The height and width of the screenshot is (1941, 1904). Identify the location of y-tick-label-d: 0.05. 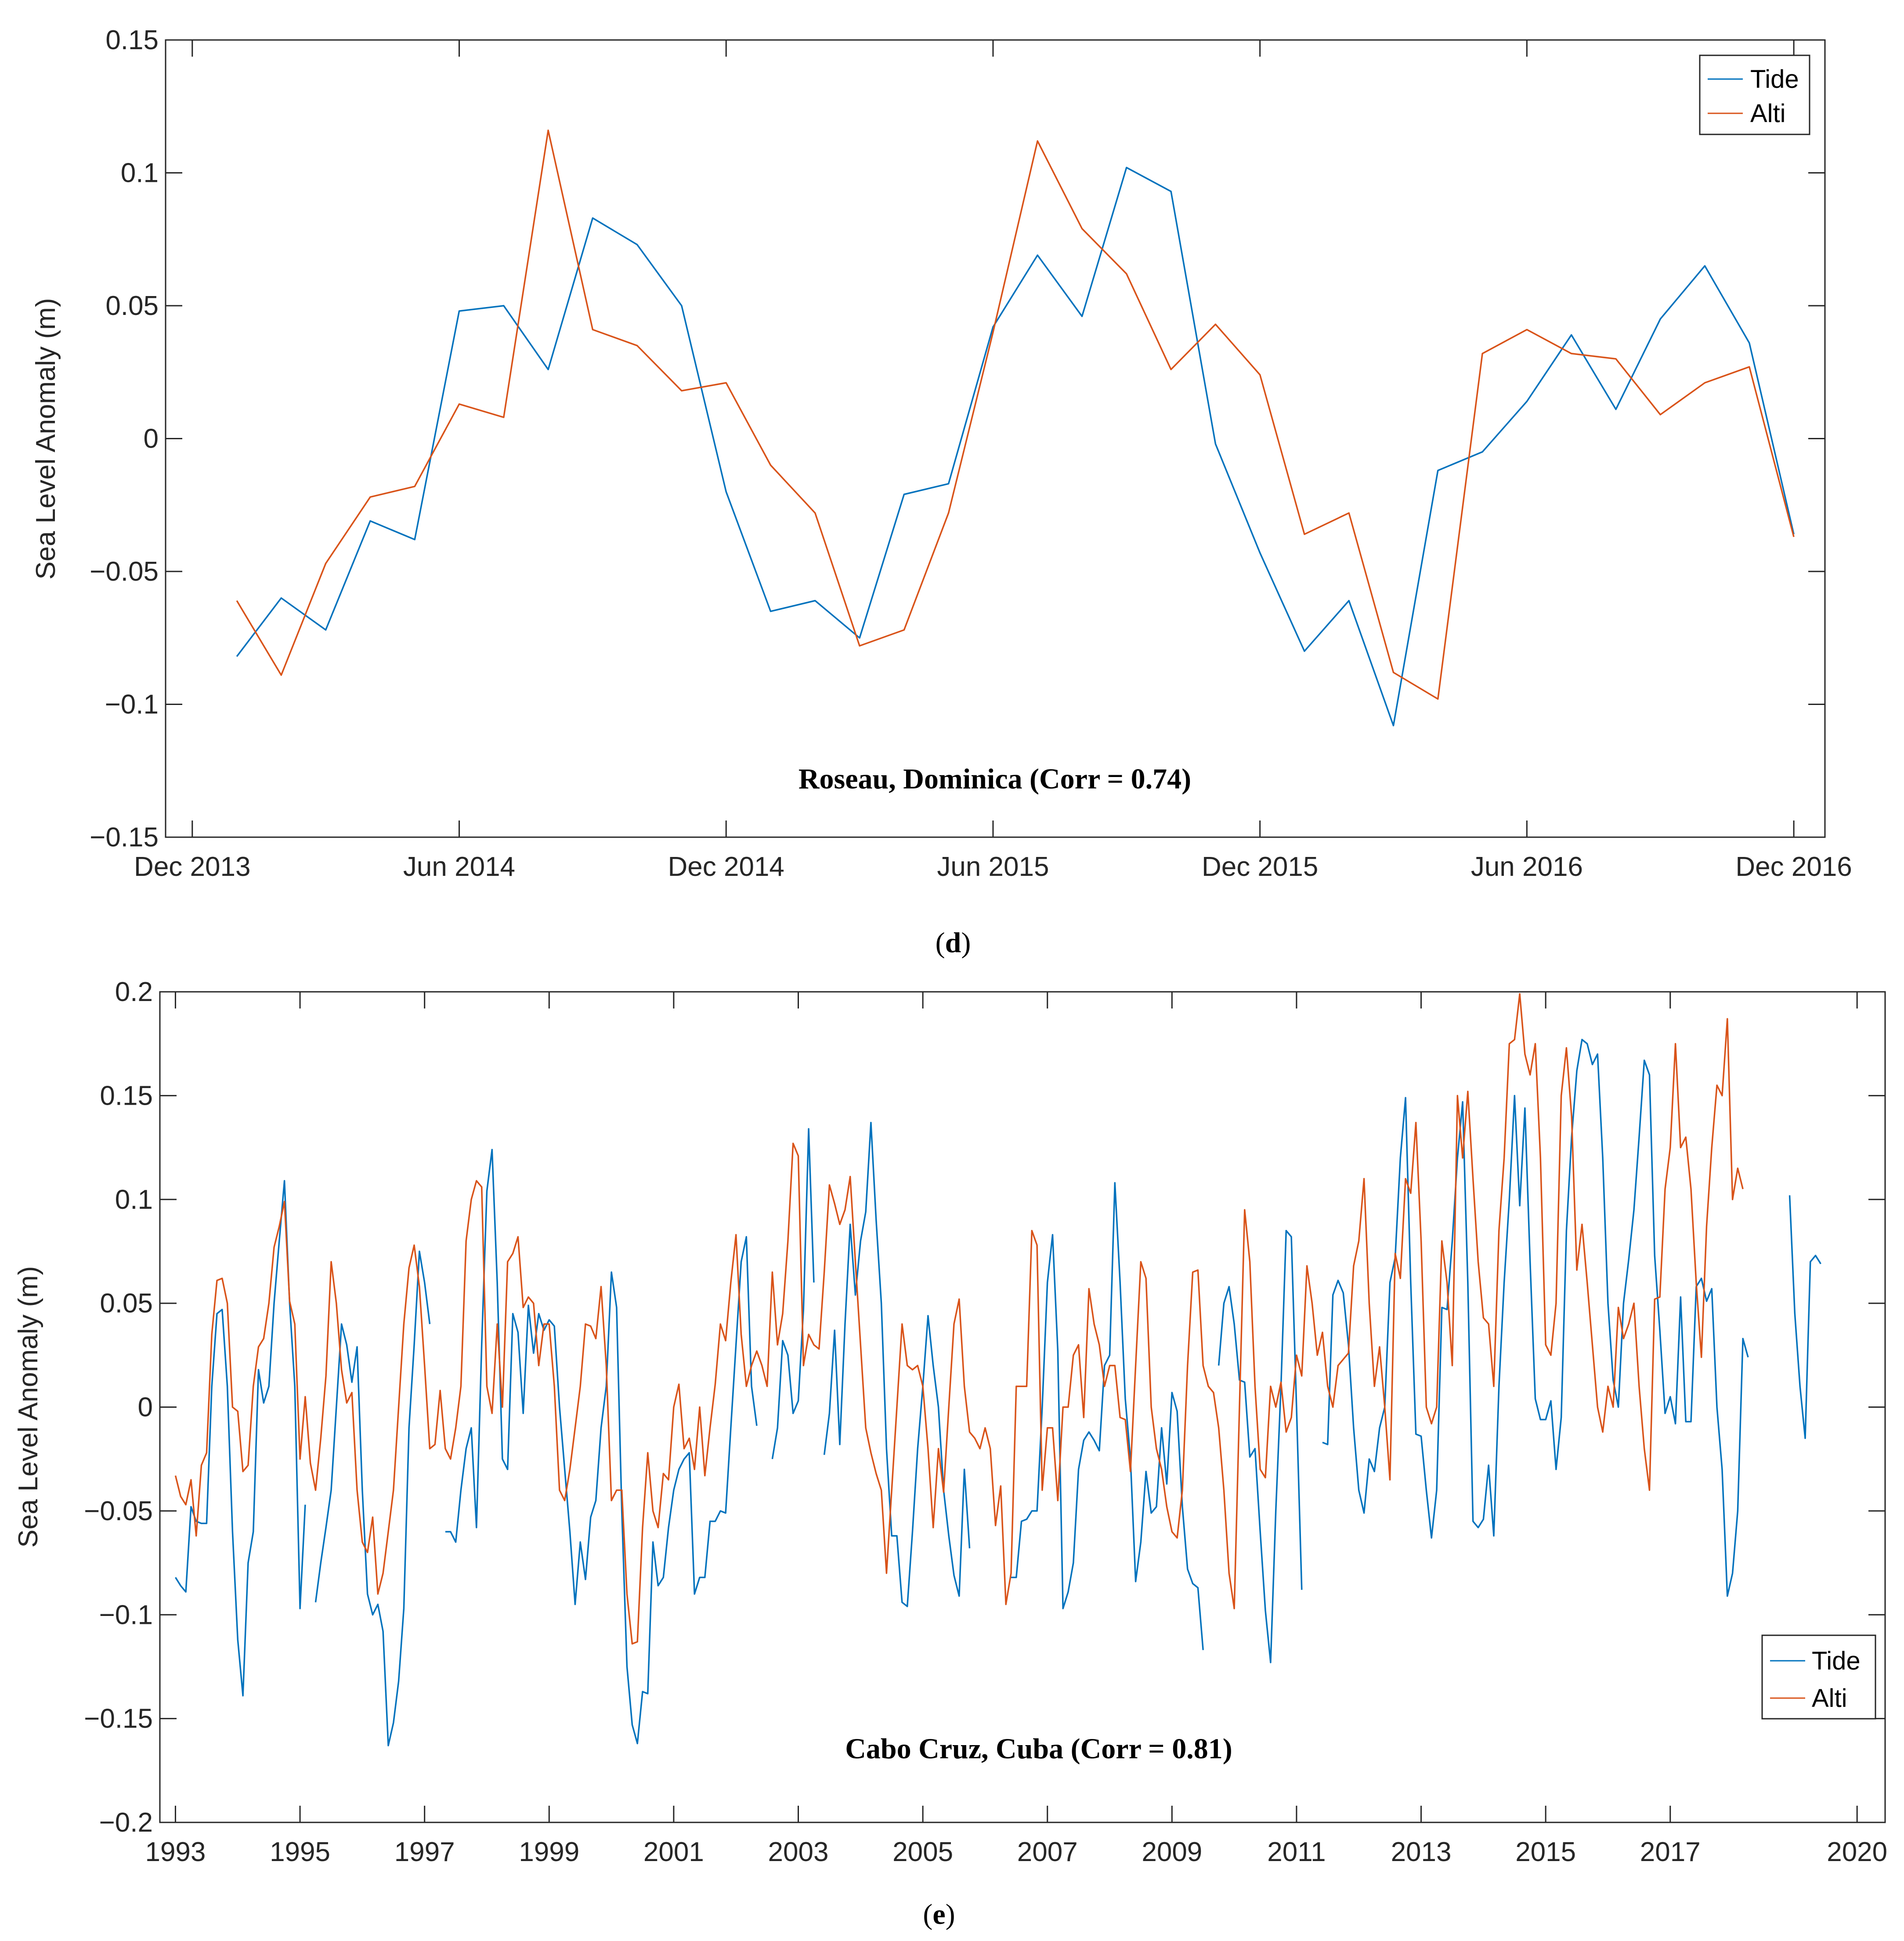
(132, 306).